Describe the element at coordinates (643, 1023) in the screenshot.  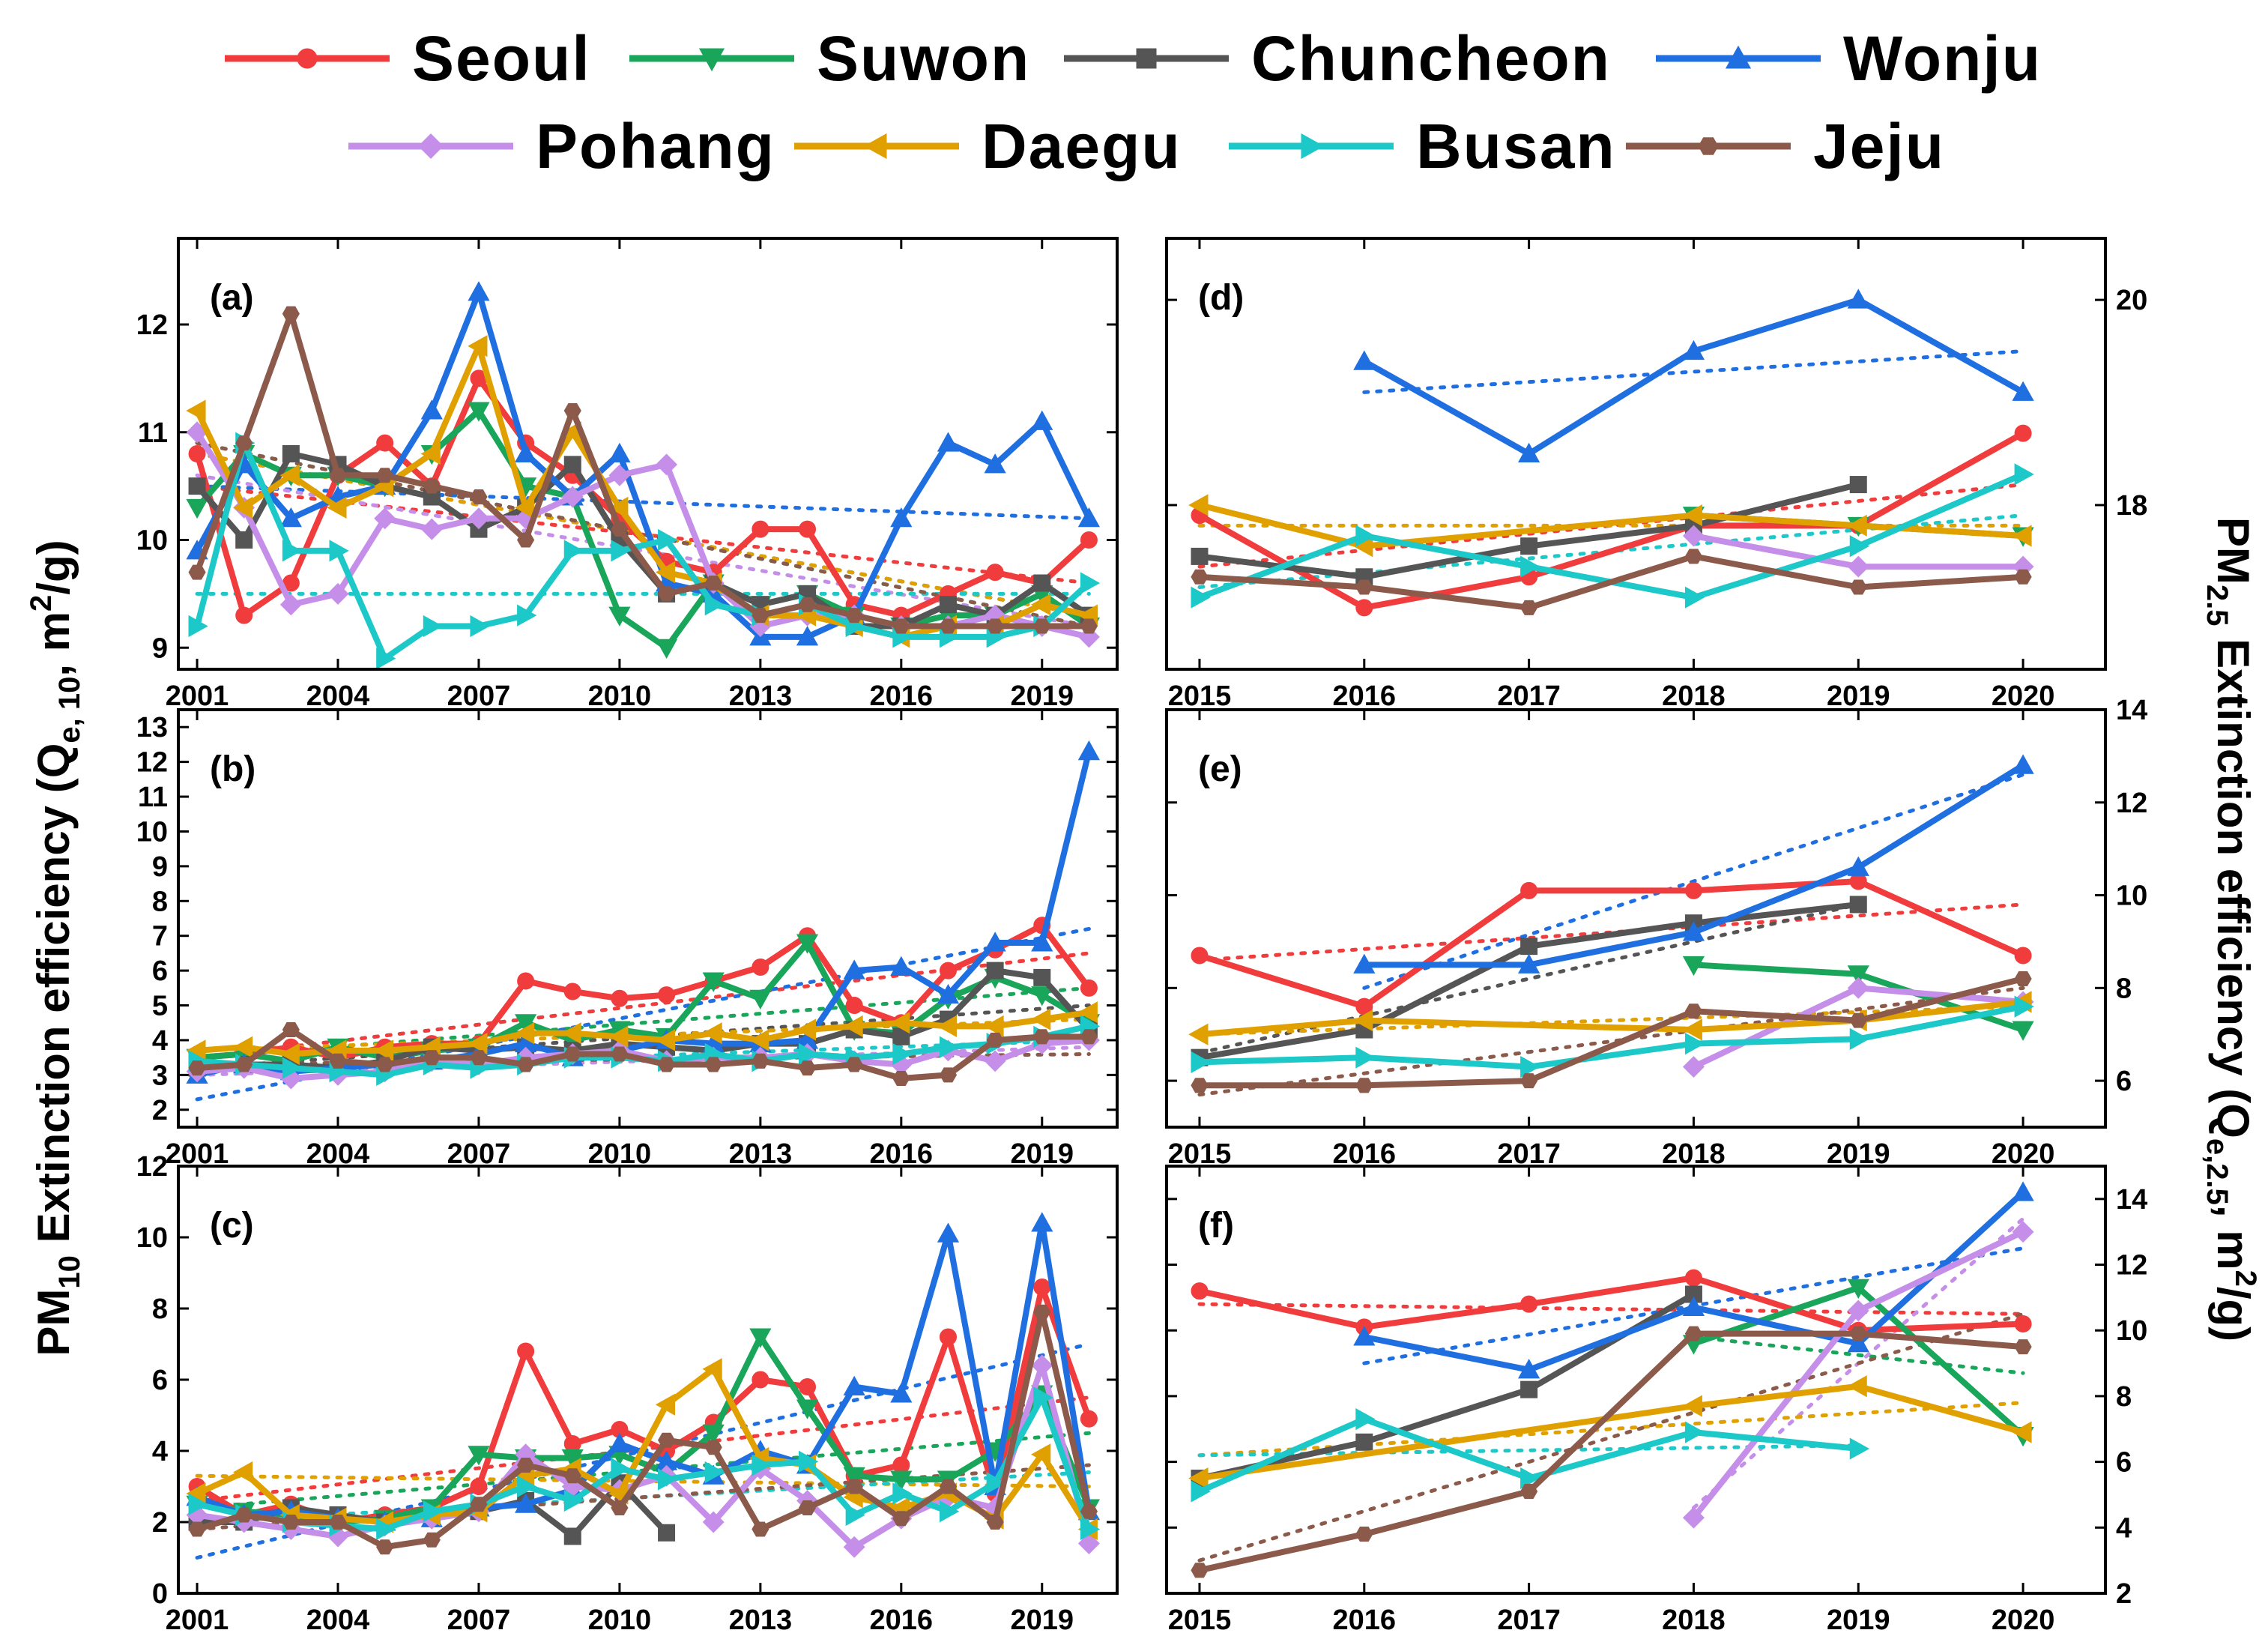
I see `trend-line-suwon` at that location.